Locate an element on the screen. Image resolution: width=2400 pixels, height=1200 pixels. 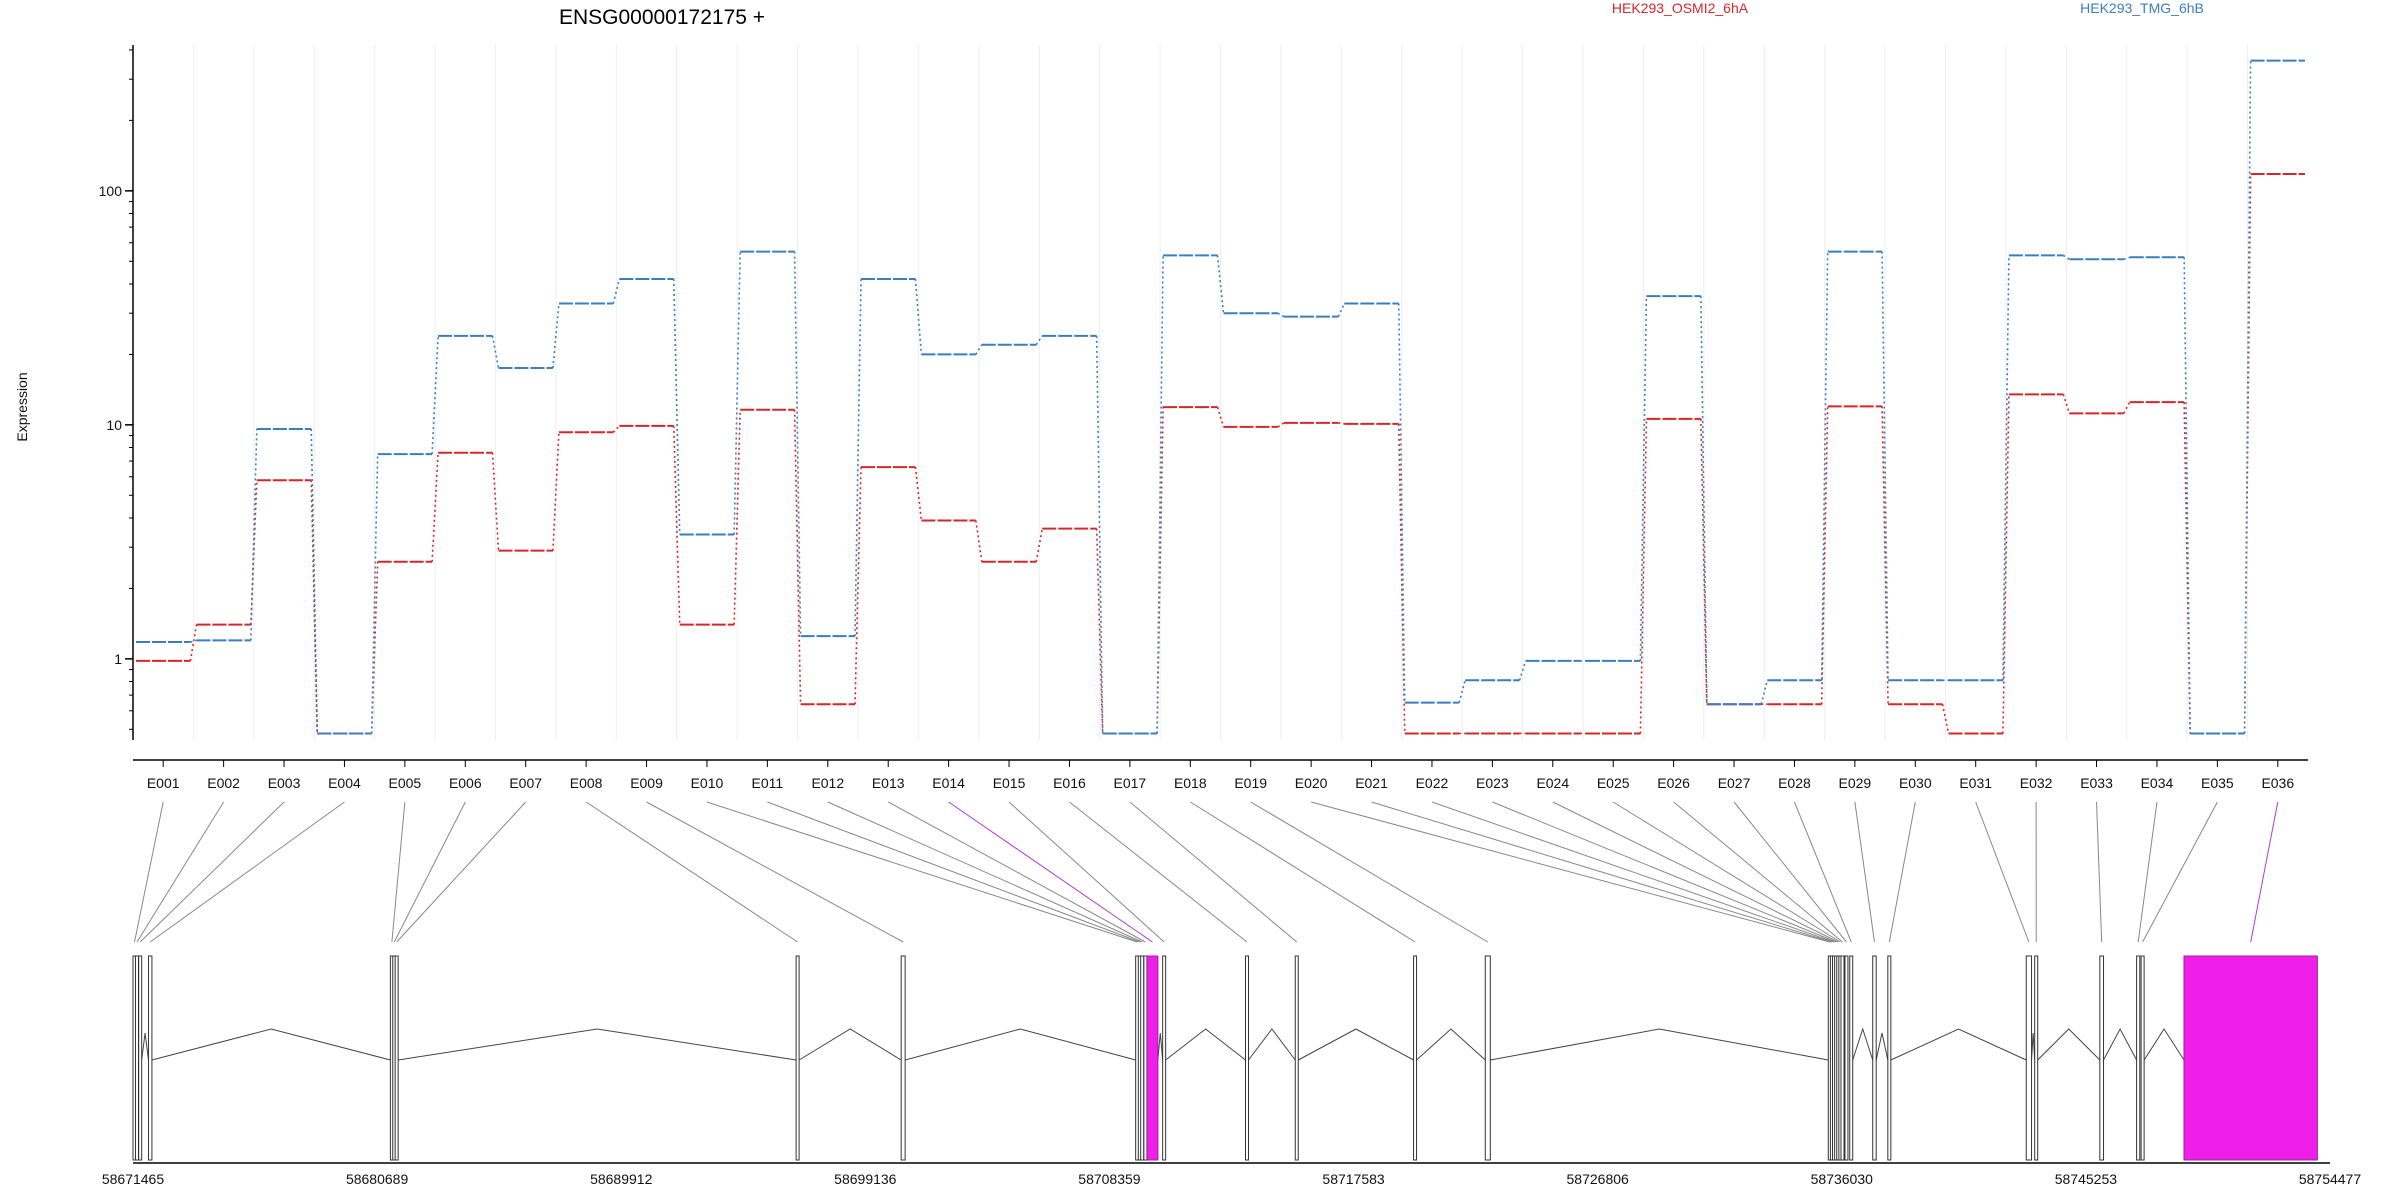
genomic-tick-label: 58745253 is located at coordinates (2086, 1179).